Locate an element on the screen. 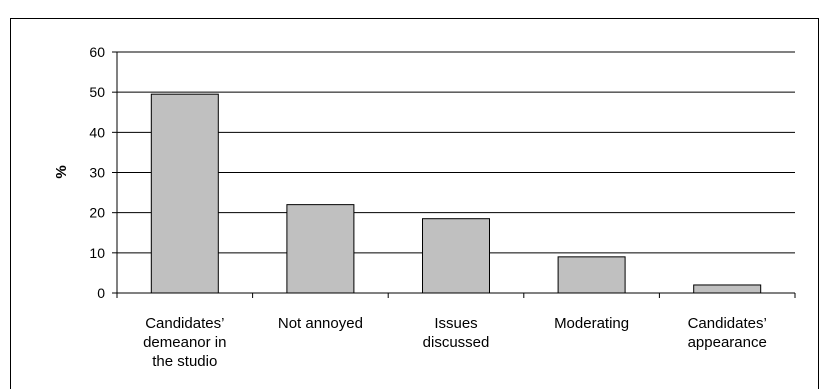 This screenshot has width=825, height=389. y-tick-label: 20 is located at coordinates (97, 213).